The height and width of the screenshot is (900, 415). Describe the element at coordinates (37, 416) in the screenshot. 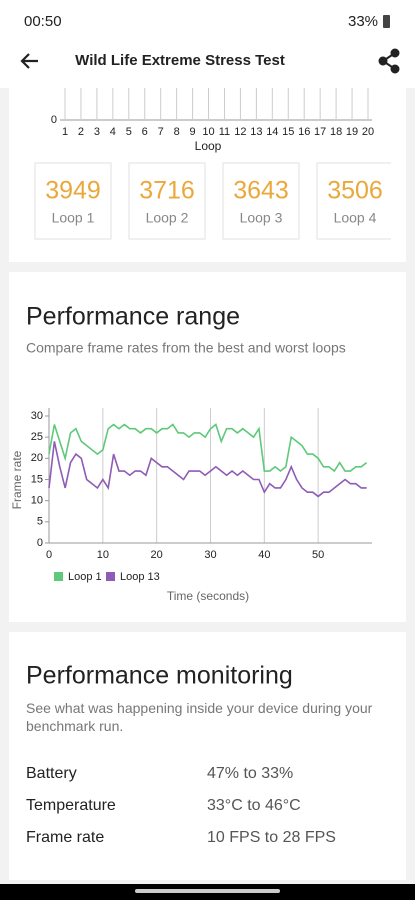

I see `y-tick-label: 30` at that location.